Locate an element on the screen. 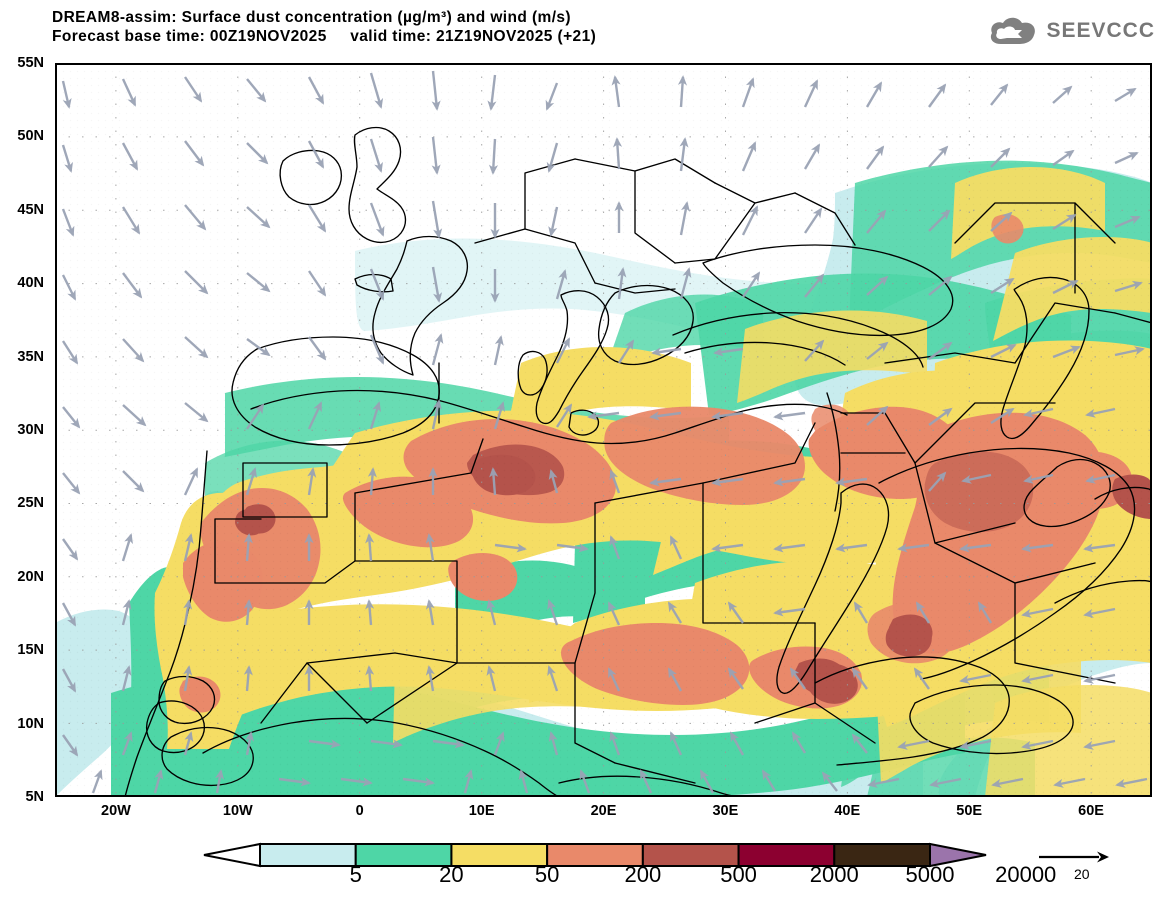  latitude-tick-label: 15N is located at coordinates (30, 650).